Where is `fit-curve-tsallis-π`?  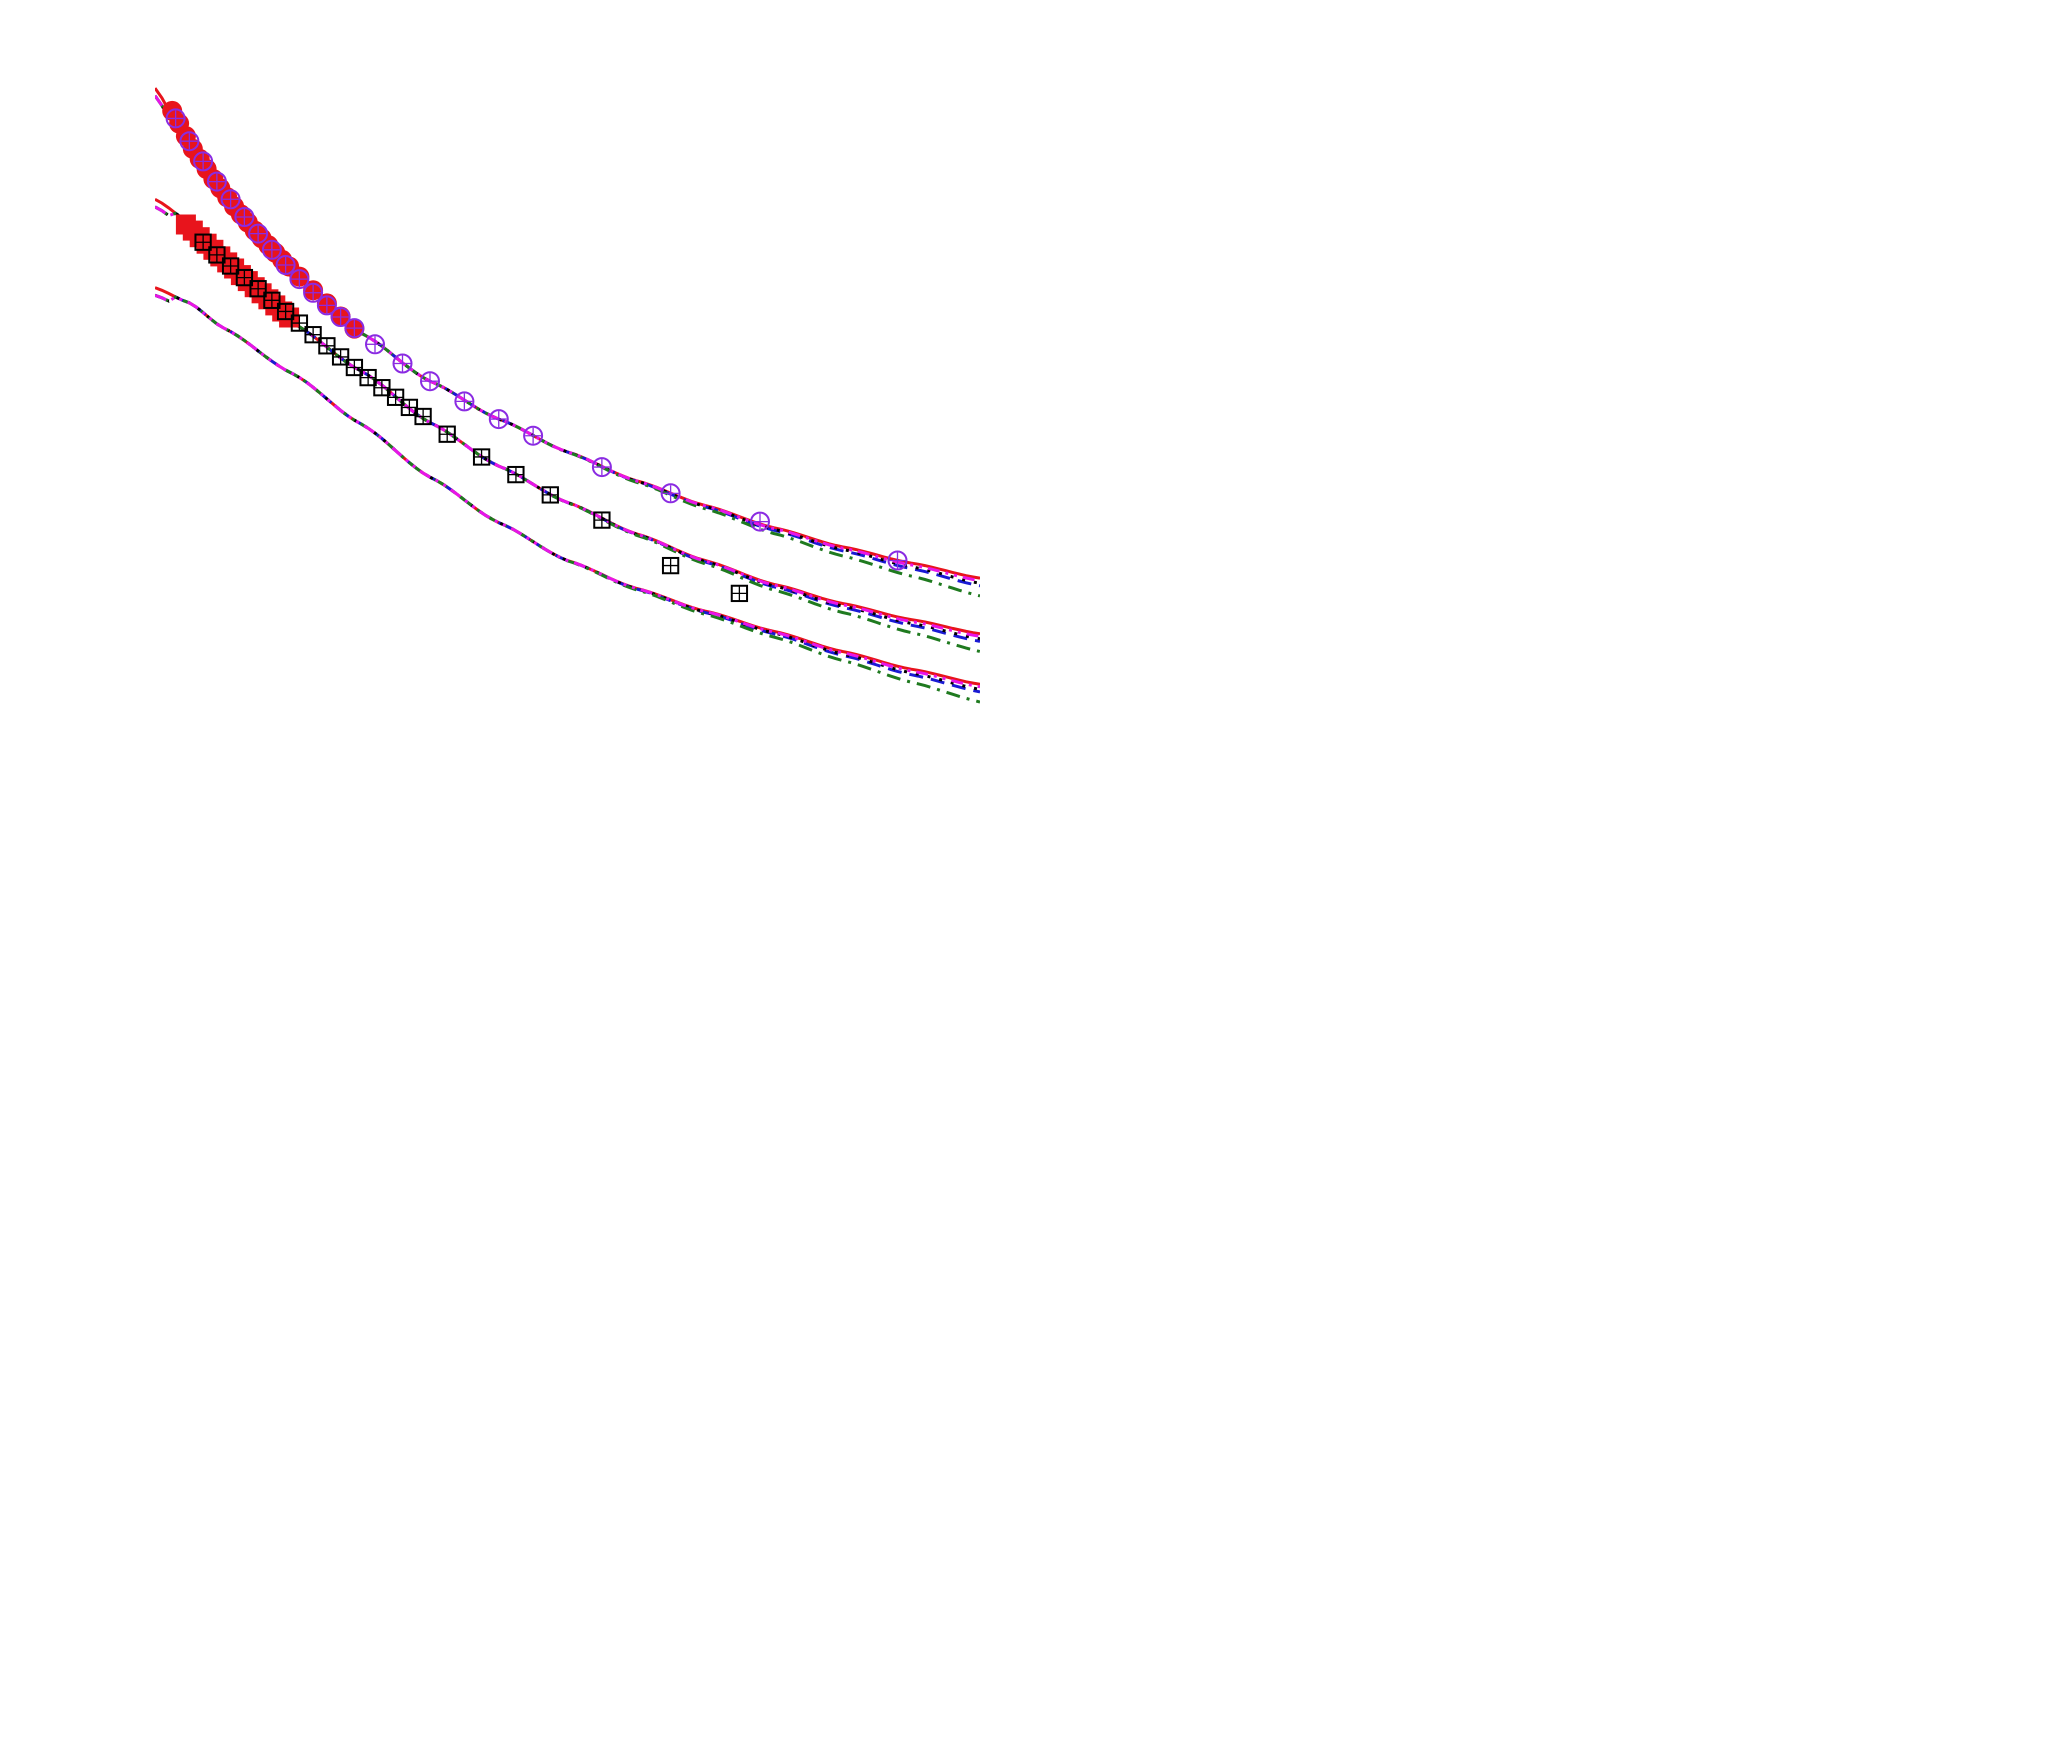
fit-curve-tsallis-π is located at coordinates (567, 338).